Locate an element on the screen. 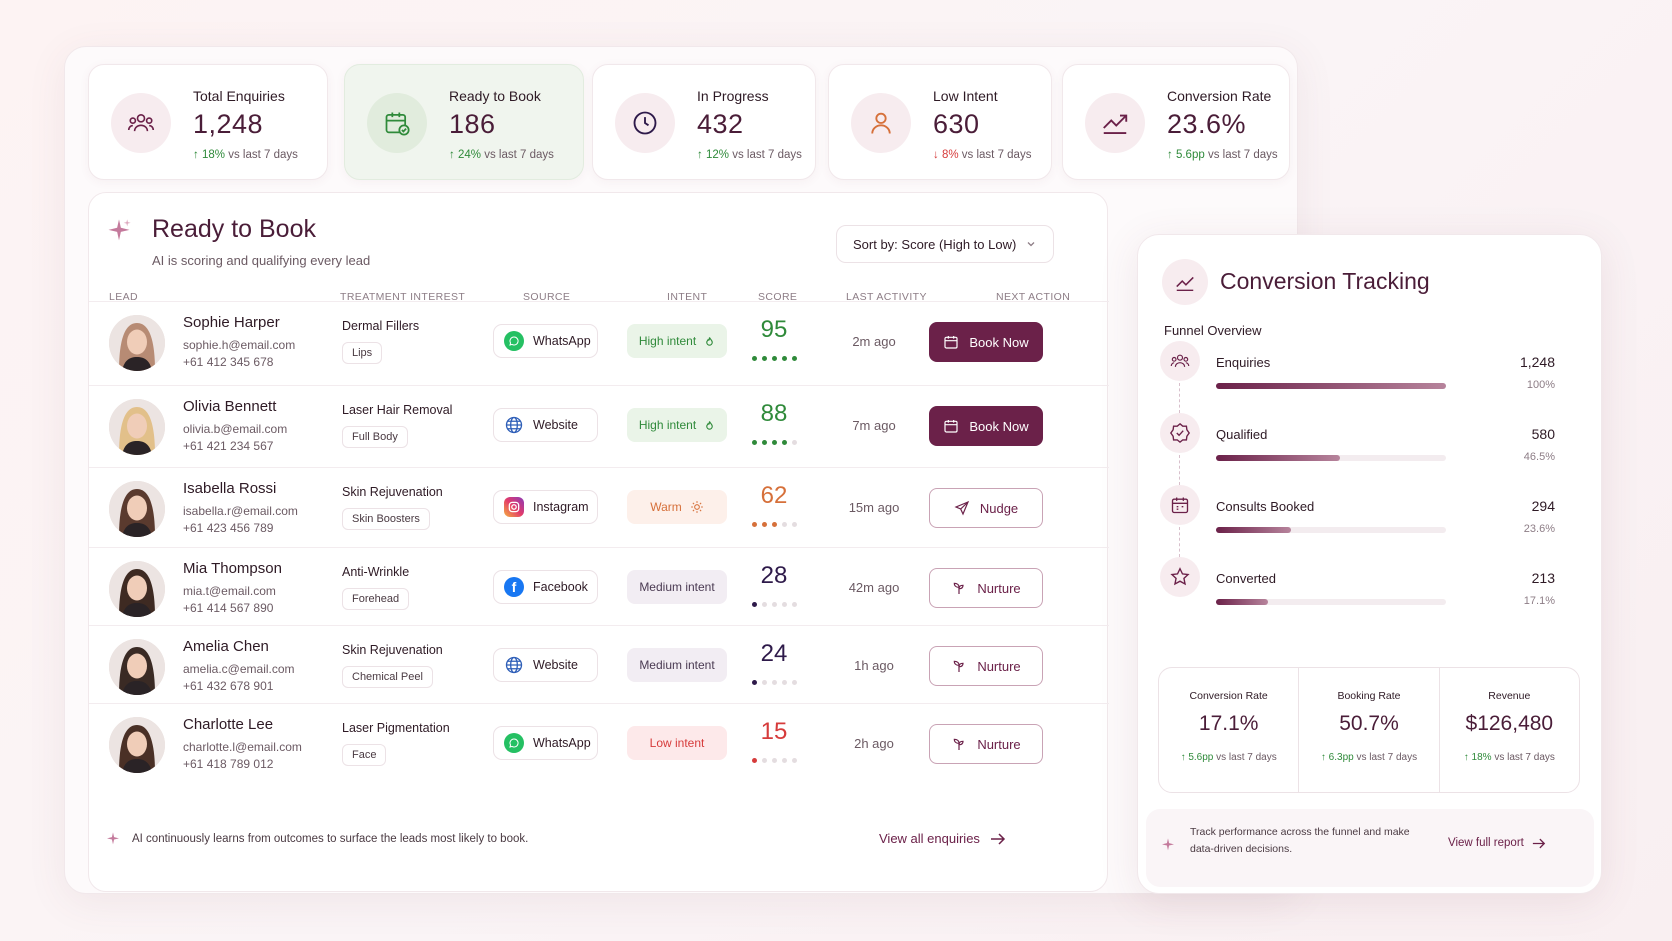  funnel-connector is located at coordinates (1179, 398).